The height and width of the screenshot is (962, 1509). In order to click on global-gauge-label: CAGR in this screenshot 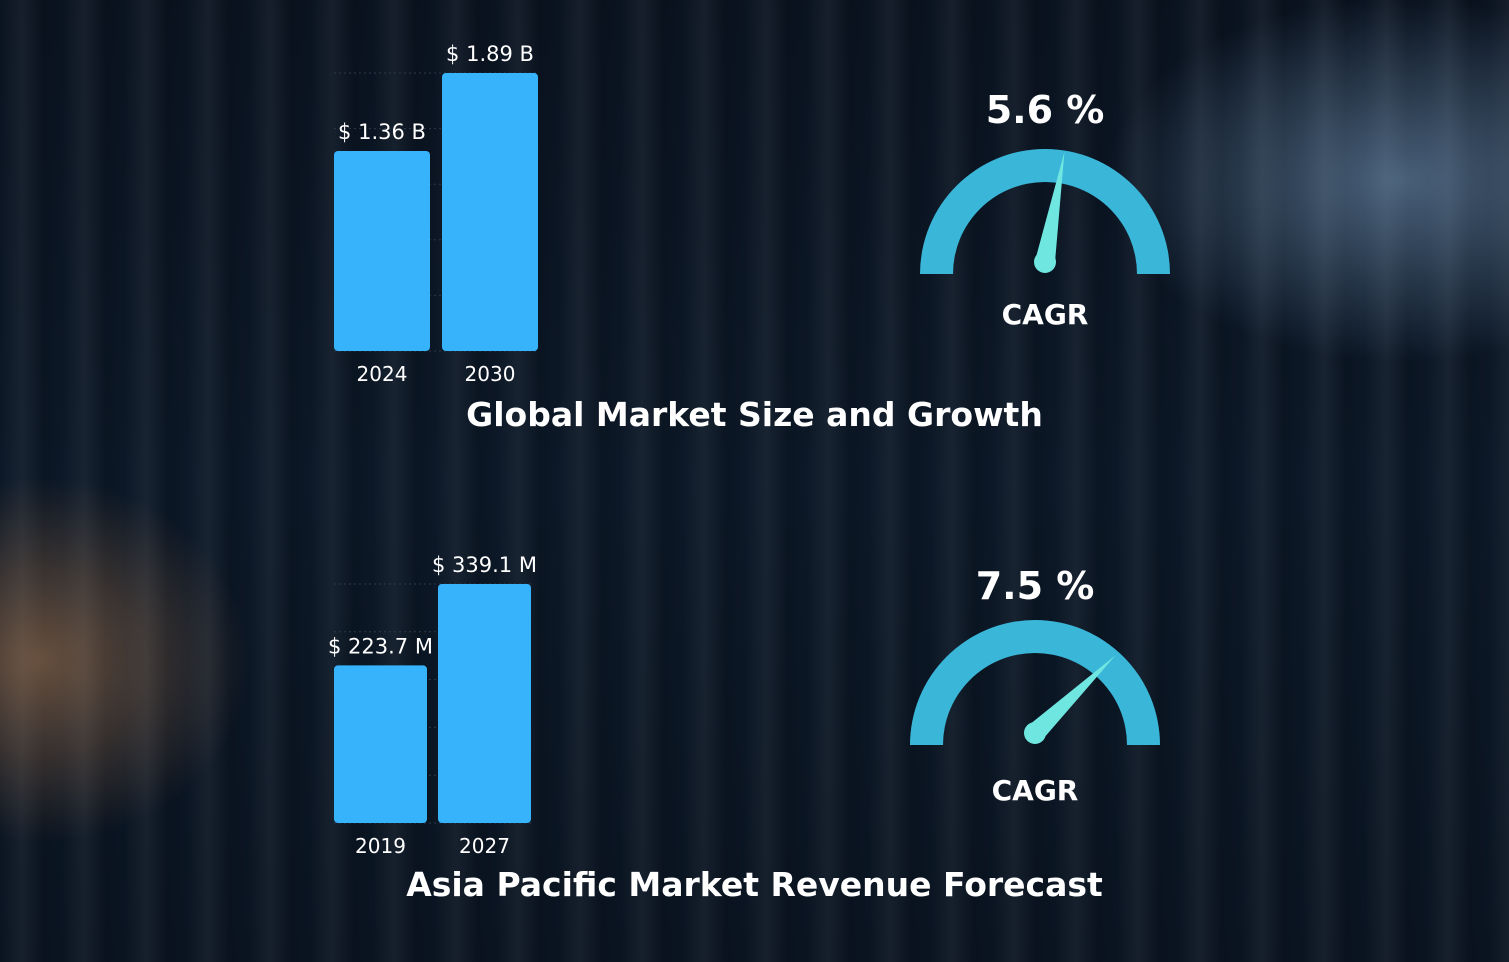, I will do `click(1045, 314)`.